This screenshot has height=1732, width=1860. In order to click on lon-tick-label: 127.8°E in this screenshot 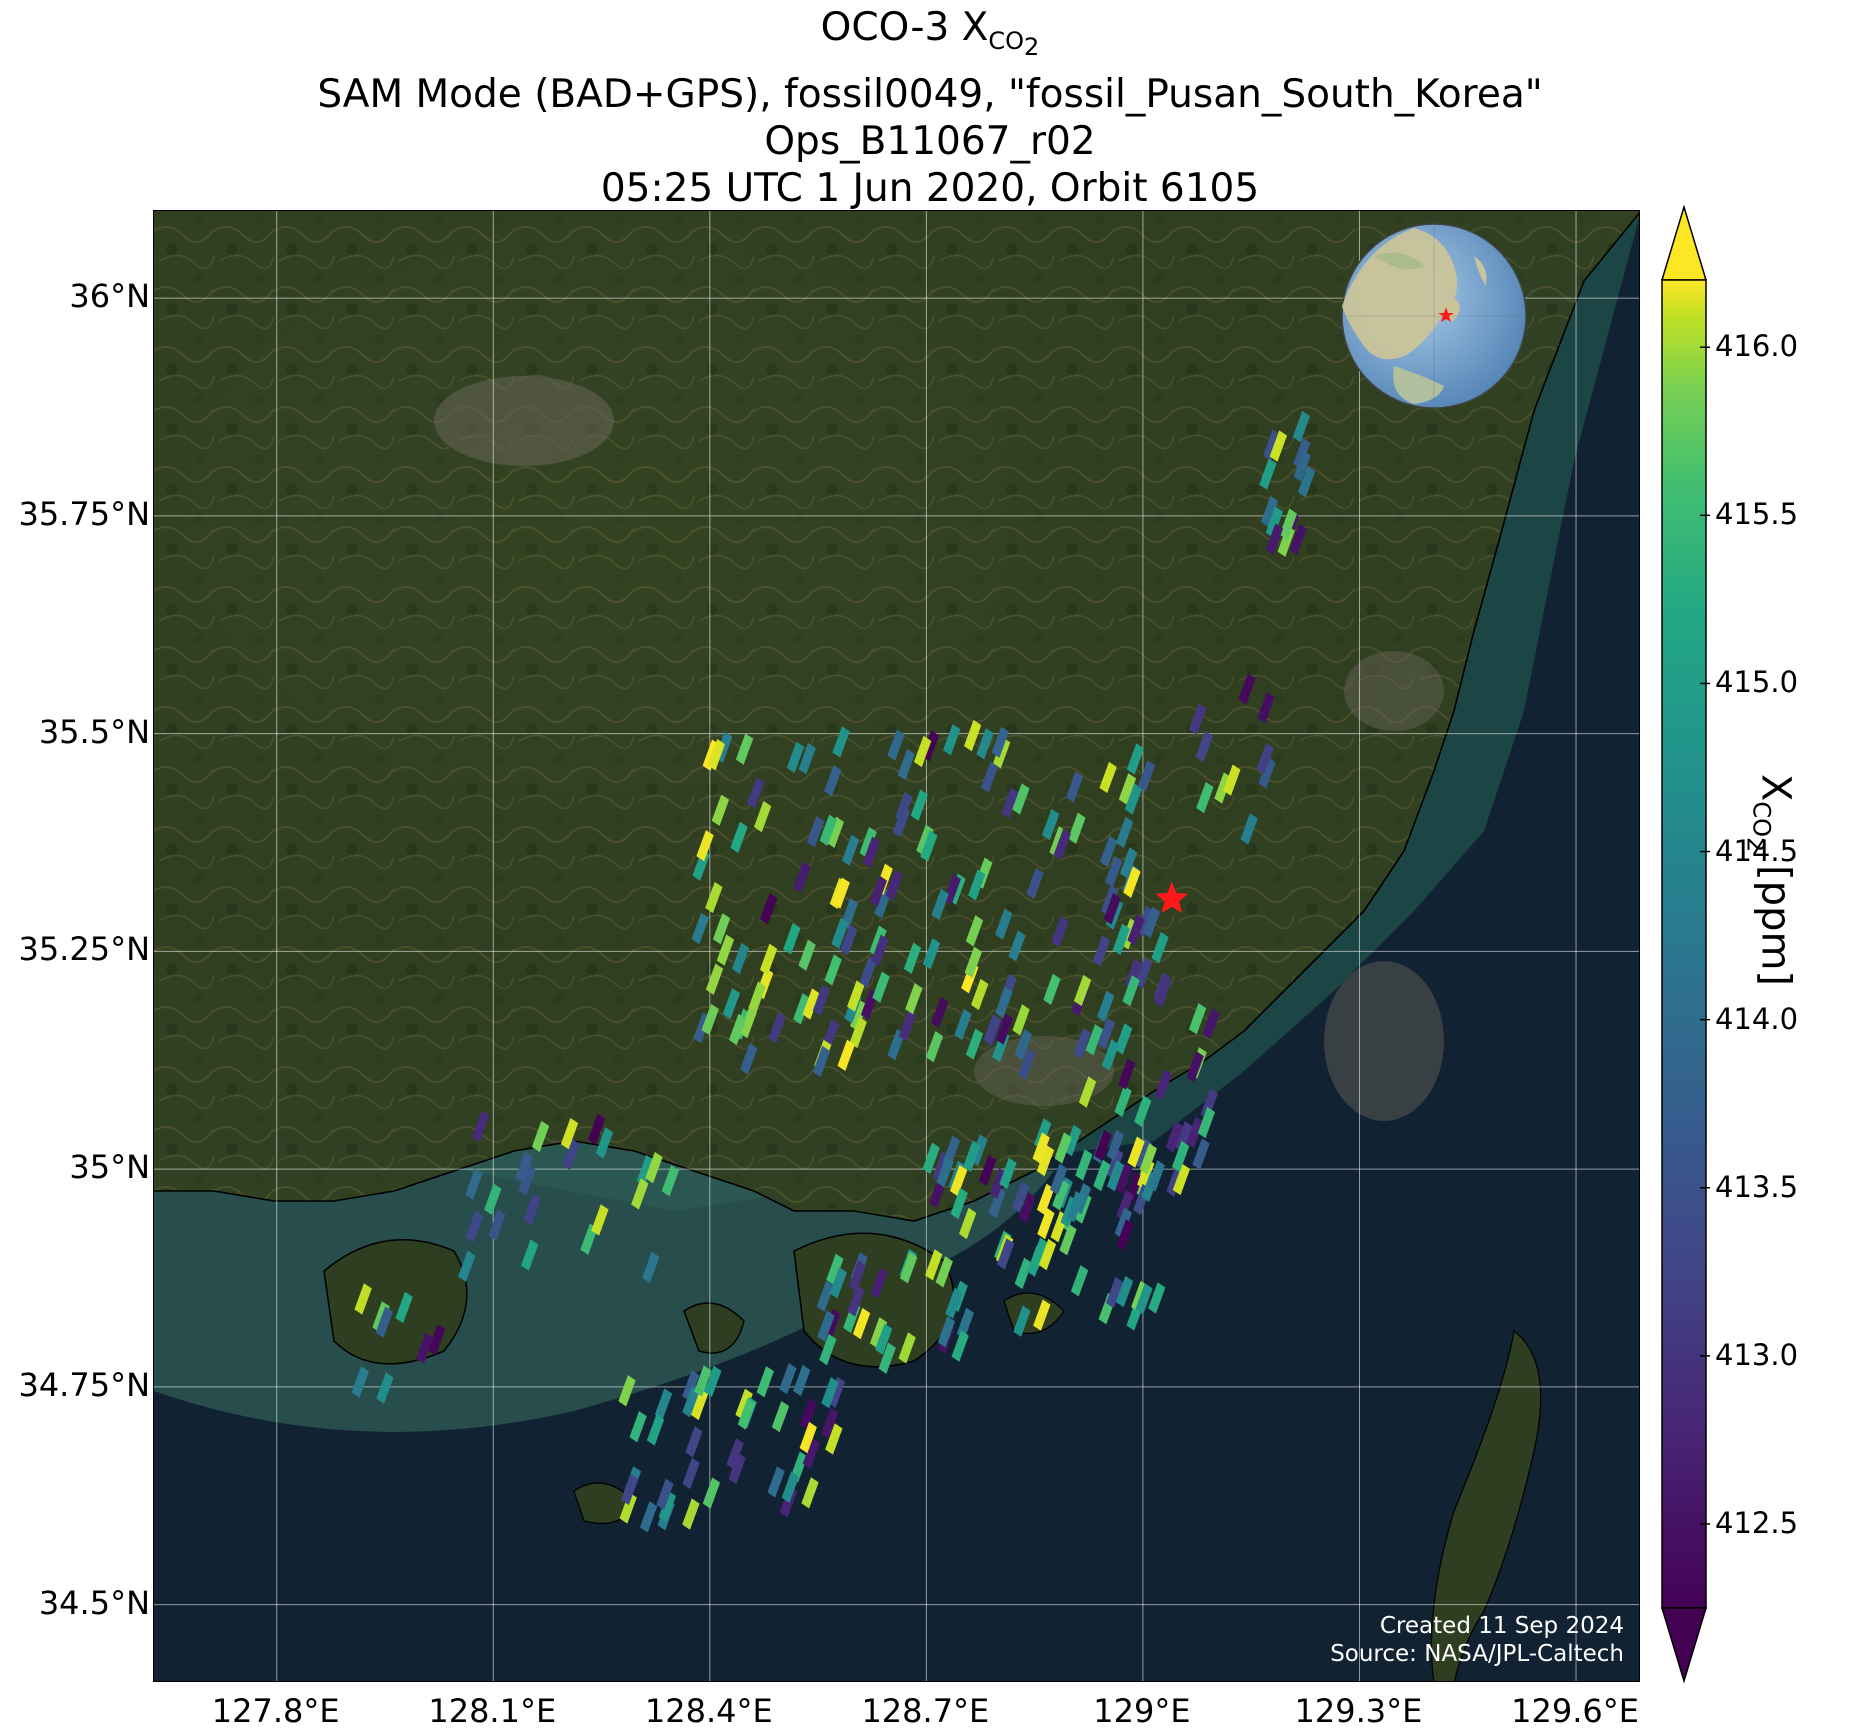, I will do `click(275, 1711)`.